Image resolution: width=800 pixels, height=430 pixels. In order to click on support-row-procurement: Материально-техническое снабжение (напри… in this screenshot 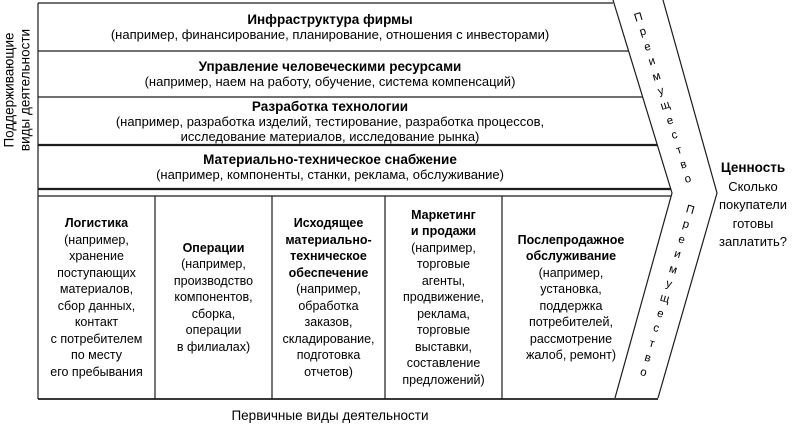, I will do `click(330, 167)`.